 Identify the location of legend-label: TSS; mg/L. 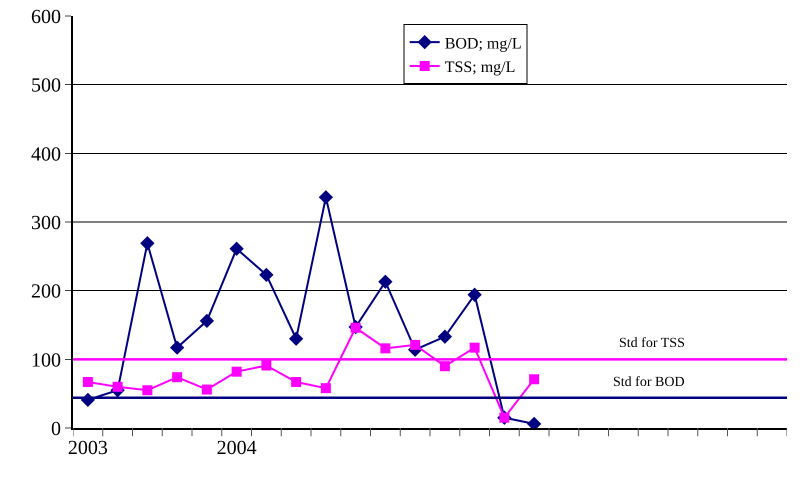
(480, 67).